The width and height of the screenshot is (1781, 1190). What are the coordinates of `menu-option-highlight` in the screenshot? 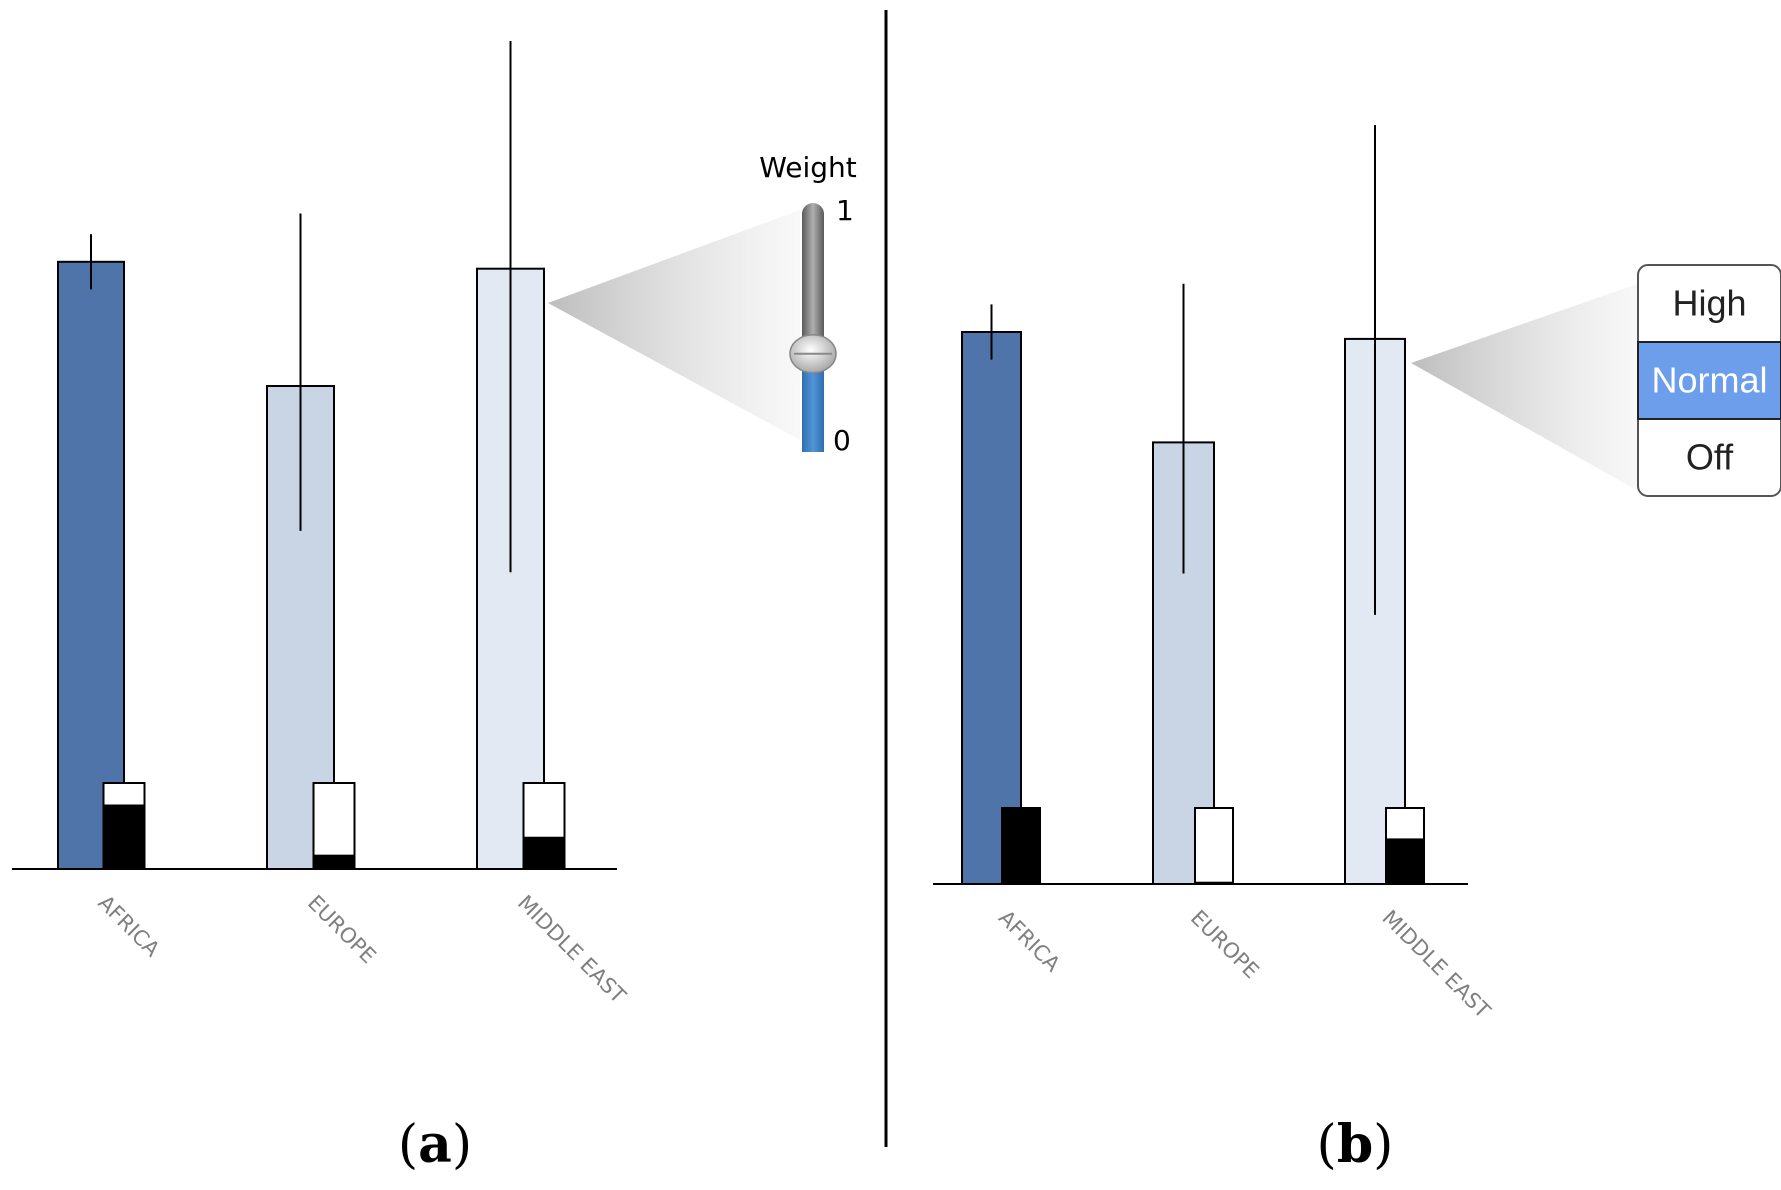 It's located at (1709, 380).